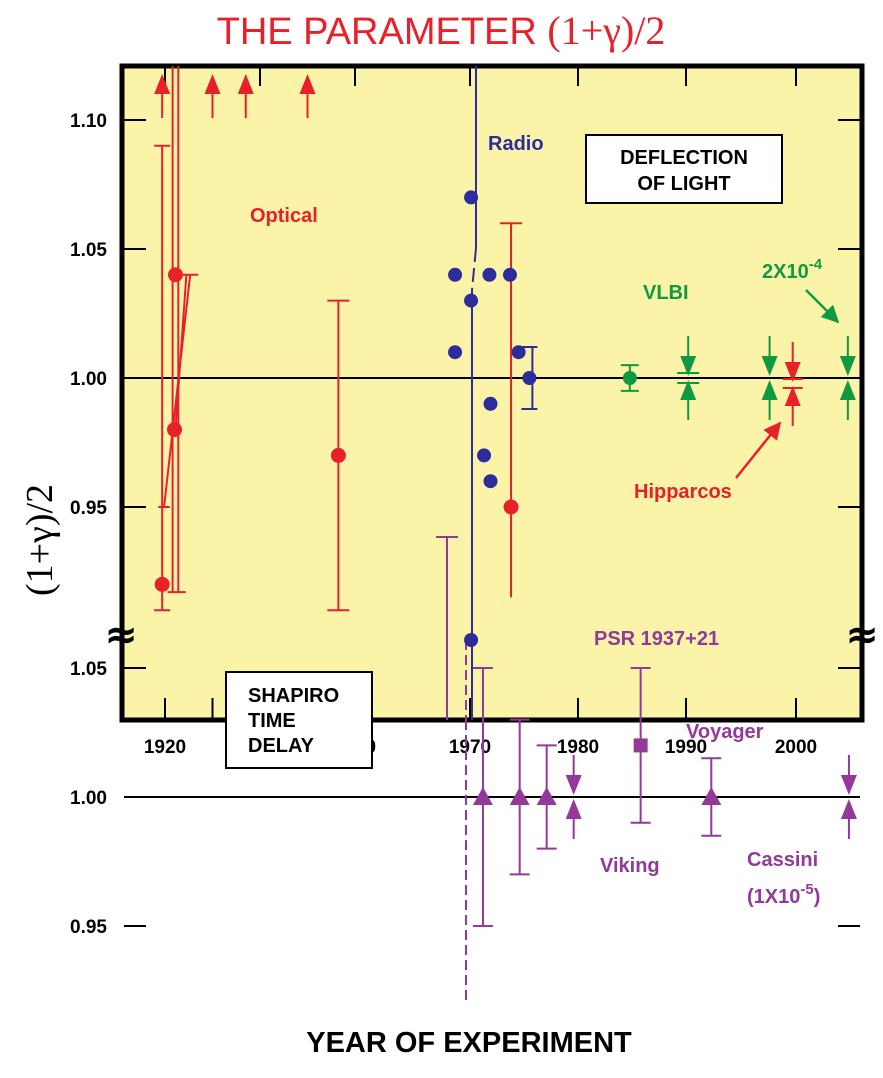  I want to click on deflection-label-box, so click(684, 169).